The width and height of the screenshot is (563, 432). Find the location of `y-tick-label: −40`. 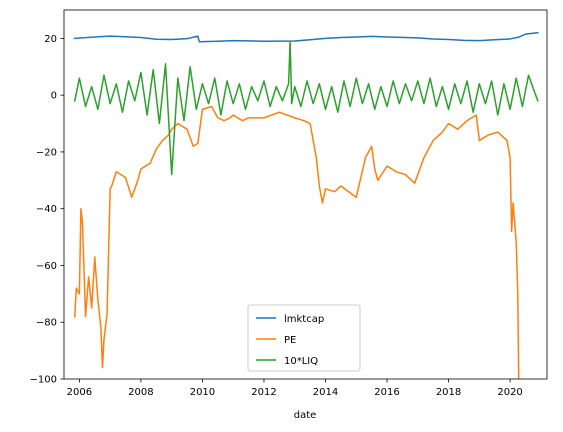

y-tick-label: −40 is located at coordinates (46, 209).